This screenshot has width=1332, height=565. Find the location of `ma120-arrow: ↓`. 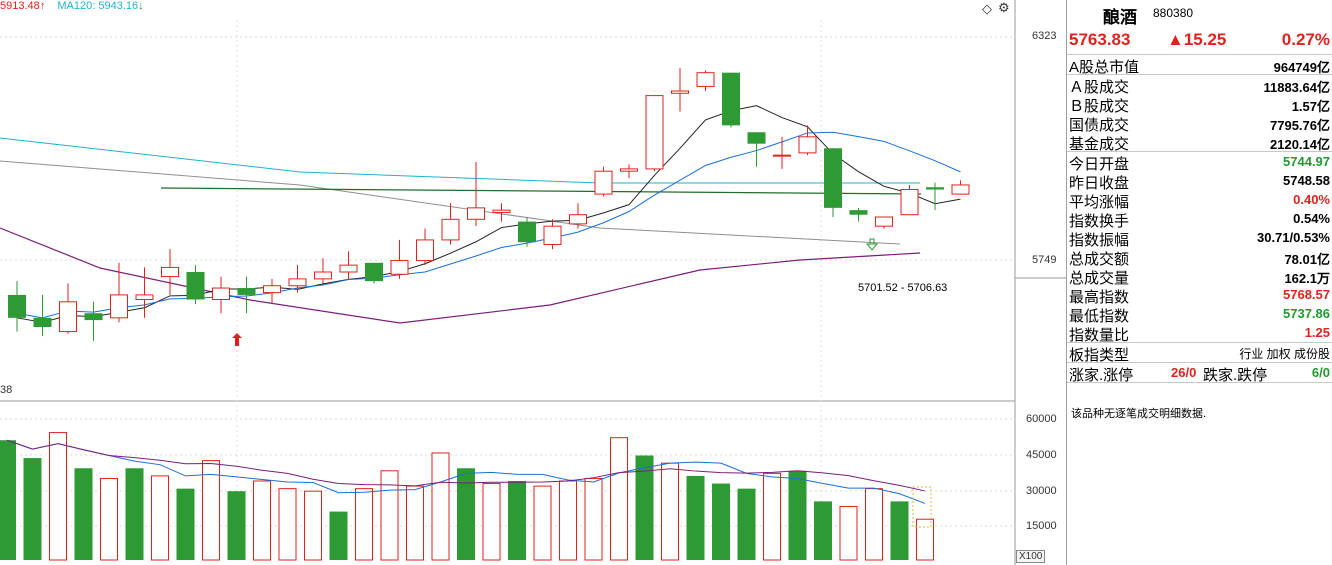

ma120-arrow: ↓ is located at coordinates (141, 6).